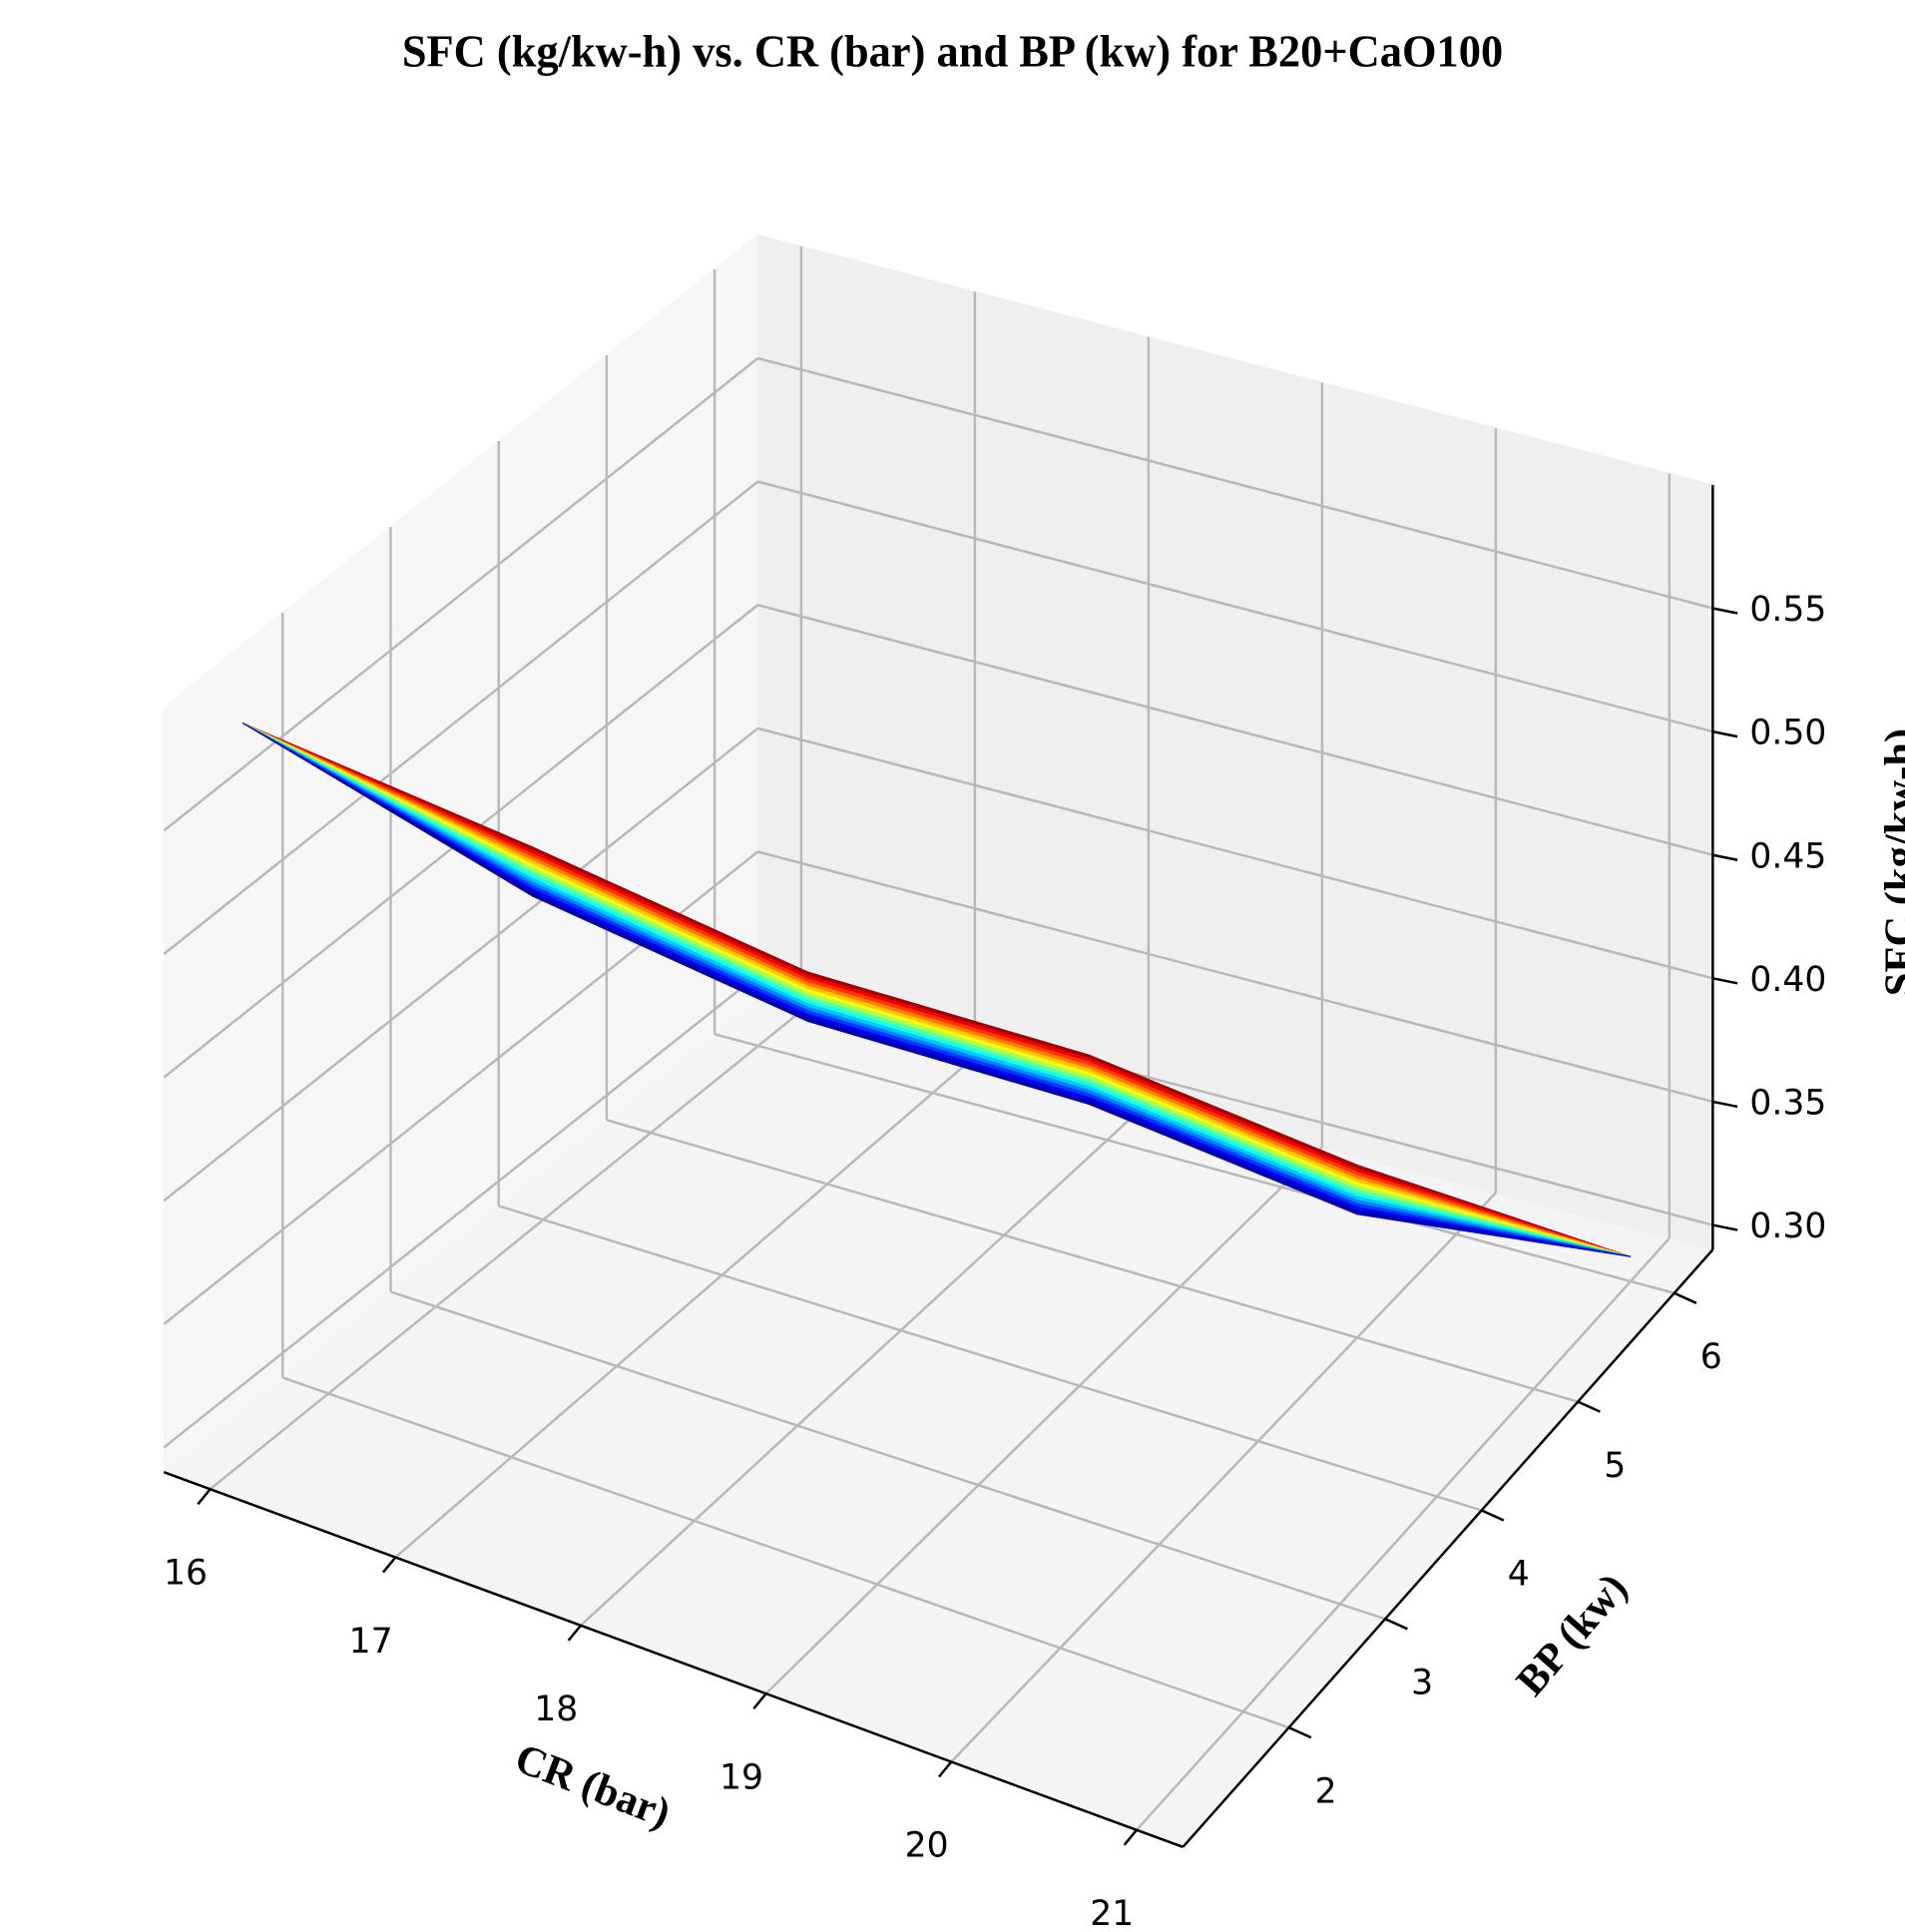 The height and width of the screenshot is (1932, 1905). What do you see at coordinates (1891, 862) in the screenshot?
I see `z-axis-label: SFC (kg/kw-h)` at bounding box center [1891, 862].